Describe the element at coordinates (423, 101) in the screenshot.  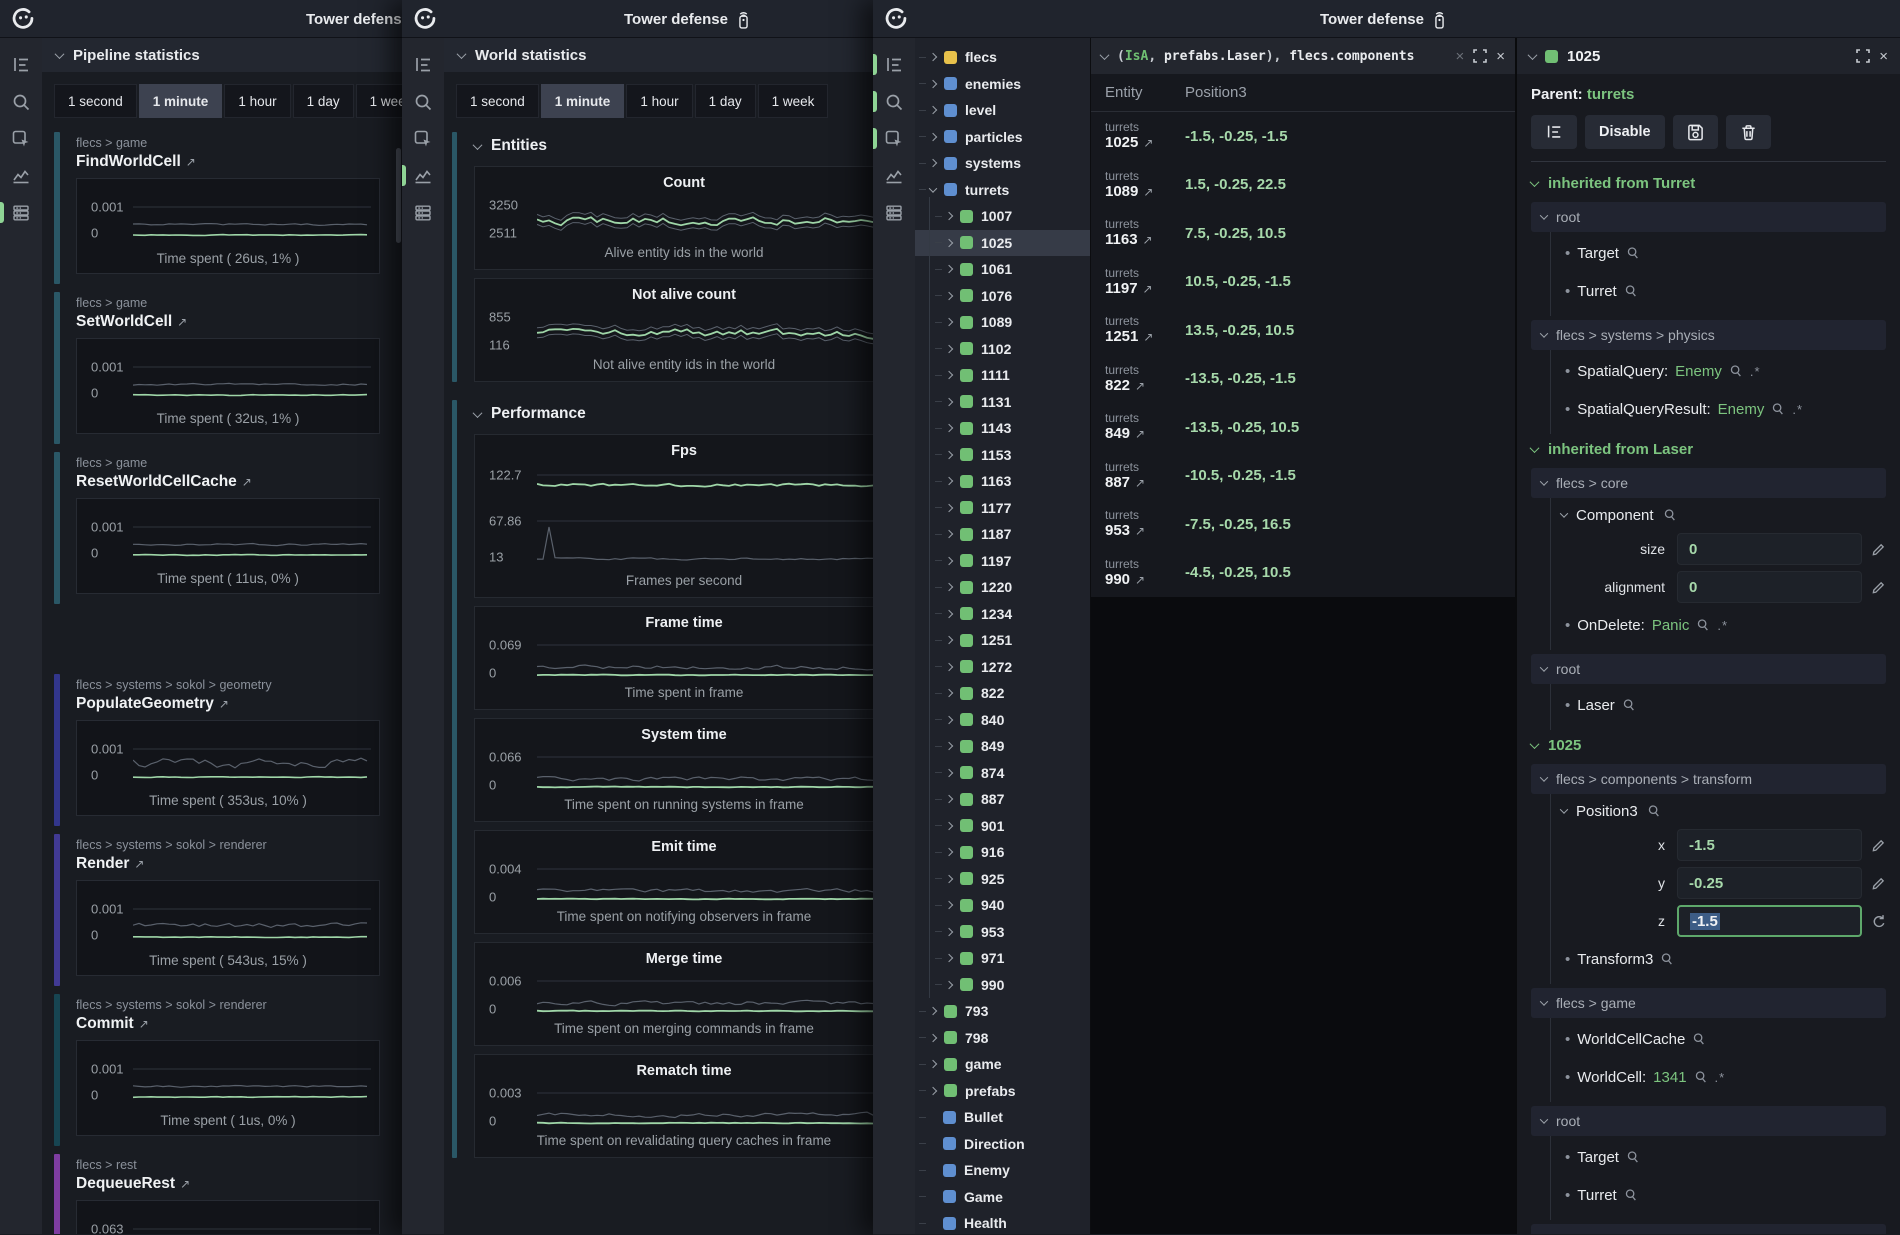
I see `sidebar-item-search` at that location.